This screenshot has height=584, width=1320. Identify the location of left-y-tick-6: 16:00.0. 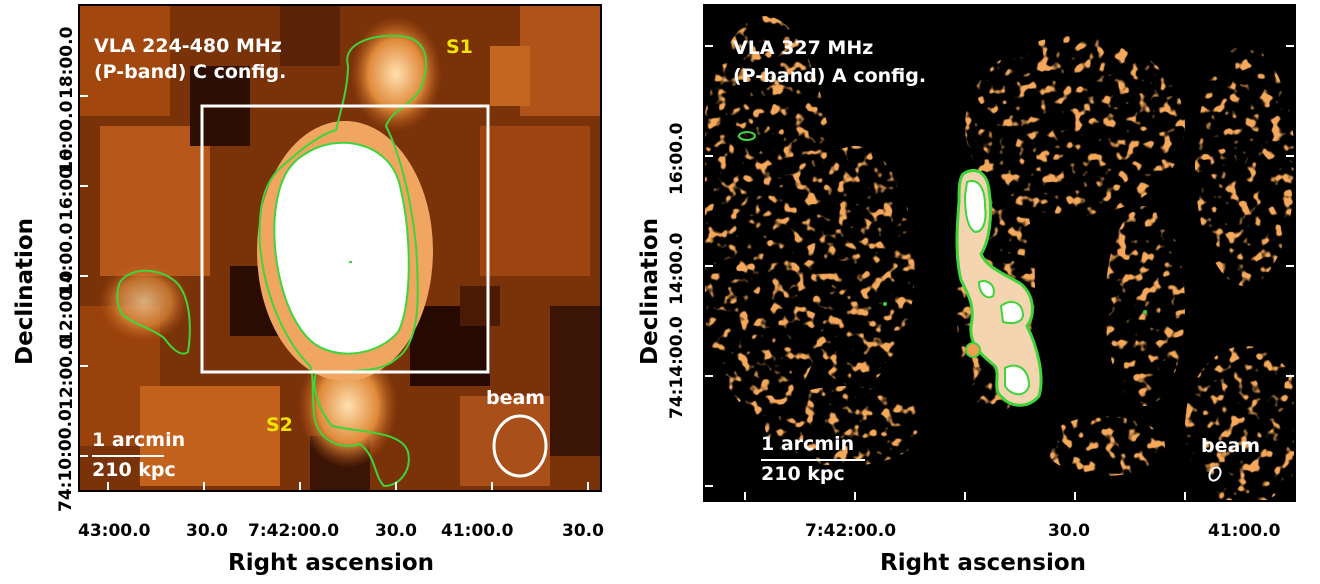
(67, 136).